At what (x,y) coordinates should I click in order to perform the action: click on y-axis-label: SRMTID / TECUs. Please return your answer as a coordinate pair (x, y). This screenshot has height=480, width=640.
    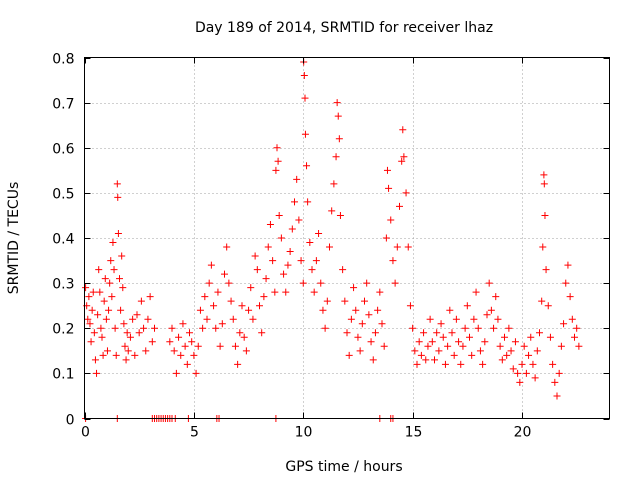
    Looking at the image, I should click on (14, 238).